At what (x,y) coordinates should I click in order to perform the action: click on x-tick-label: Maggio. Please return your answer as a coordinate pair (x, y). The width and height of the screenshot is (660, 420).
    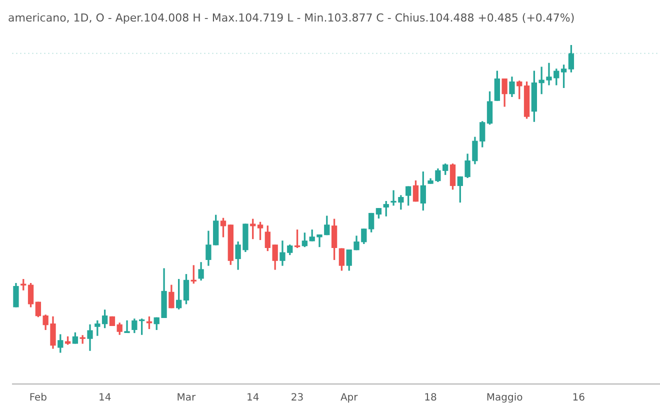
    Looking at the image, I should click on (504, 398).